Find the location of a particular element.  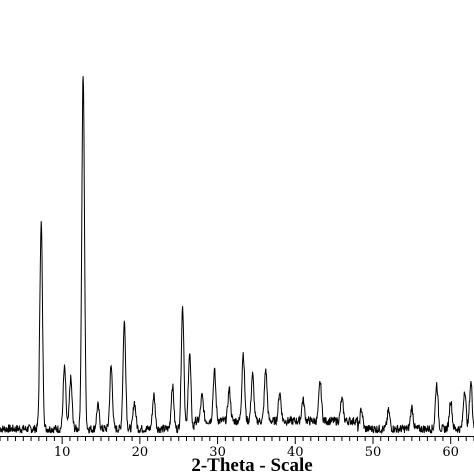

x-axis-title: 2-Theta - Scale is located at coordinates (251, 464).